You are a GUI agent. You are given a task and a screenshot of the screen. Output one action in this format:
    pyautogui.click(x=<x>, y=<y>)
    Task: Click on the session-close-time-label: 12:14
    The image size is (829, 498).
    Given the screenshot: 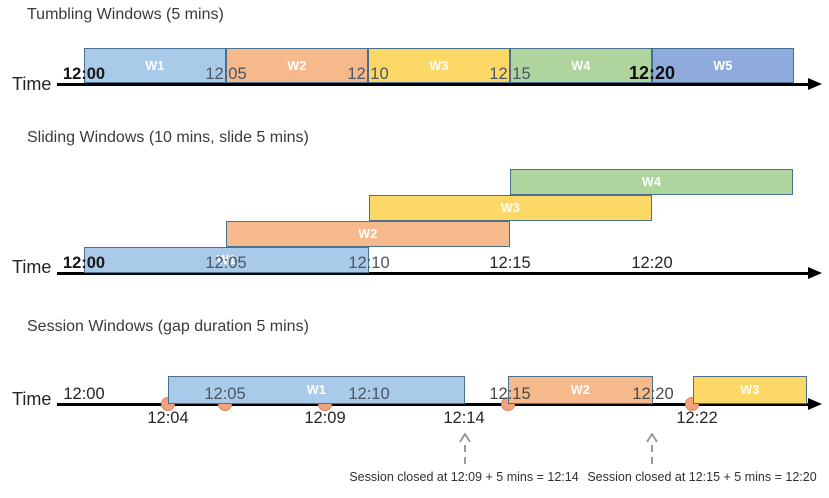 What is the action you would take?
    pyautogui.click(x=464, y=418)
    